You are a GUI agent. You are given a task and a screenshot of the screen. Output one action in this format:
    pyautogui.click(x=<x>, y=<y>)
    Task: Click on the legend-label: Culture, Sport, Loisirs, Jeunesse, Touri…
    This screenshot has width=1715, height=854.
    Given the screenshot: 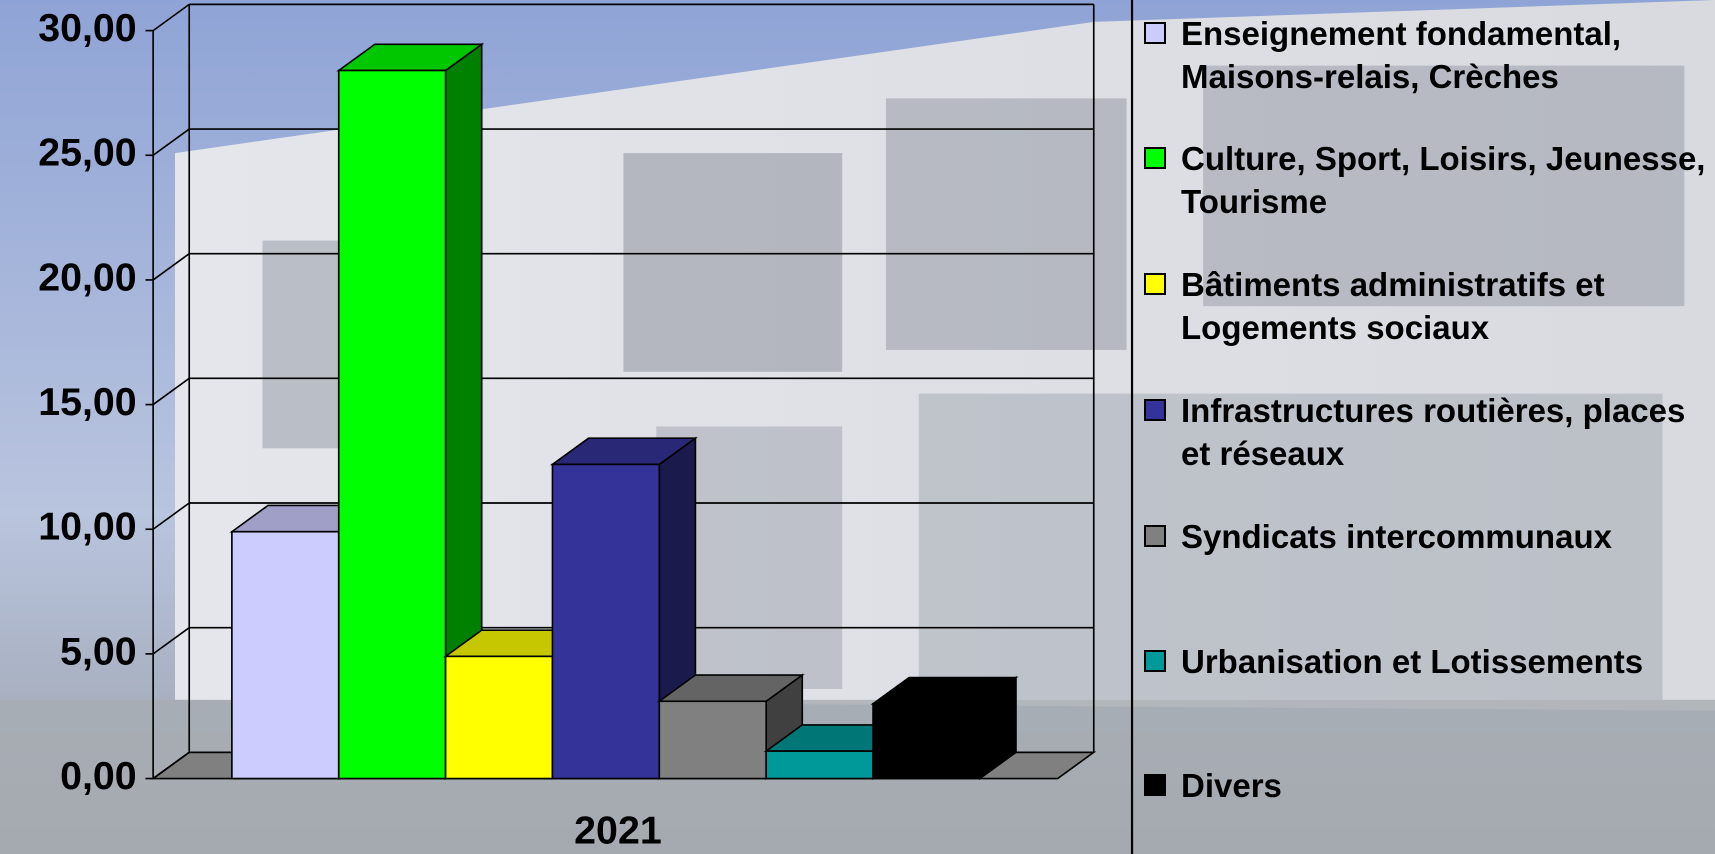 What is the action you would take?
    pyautogui.click(x=1443, y=180)
    